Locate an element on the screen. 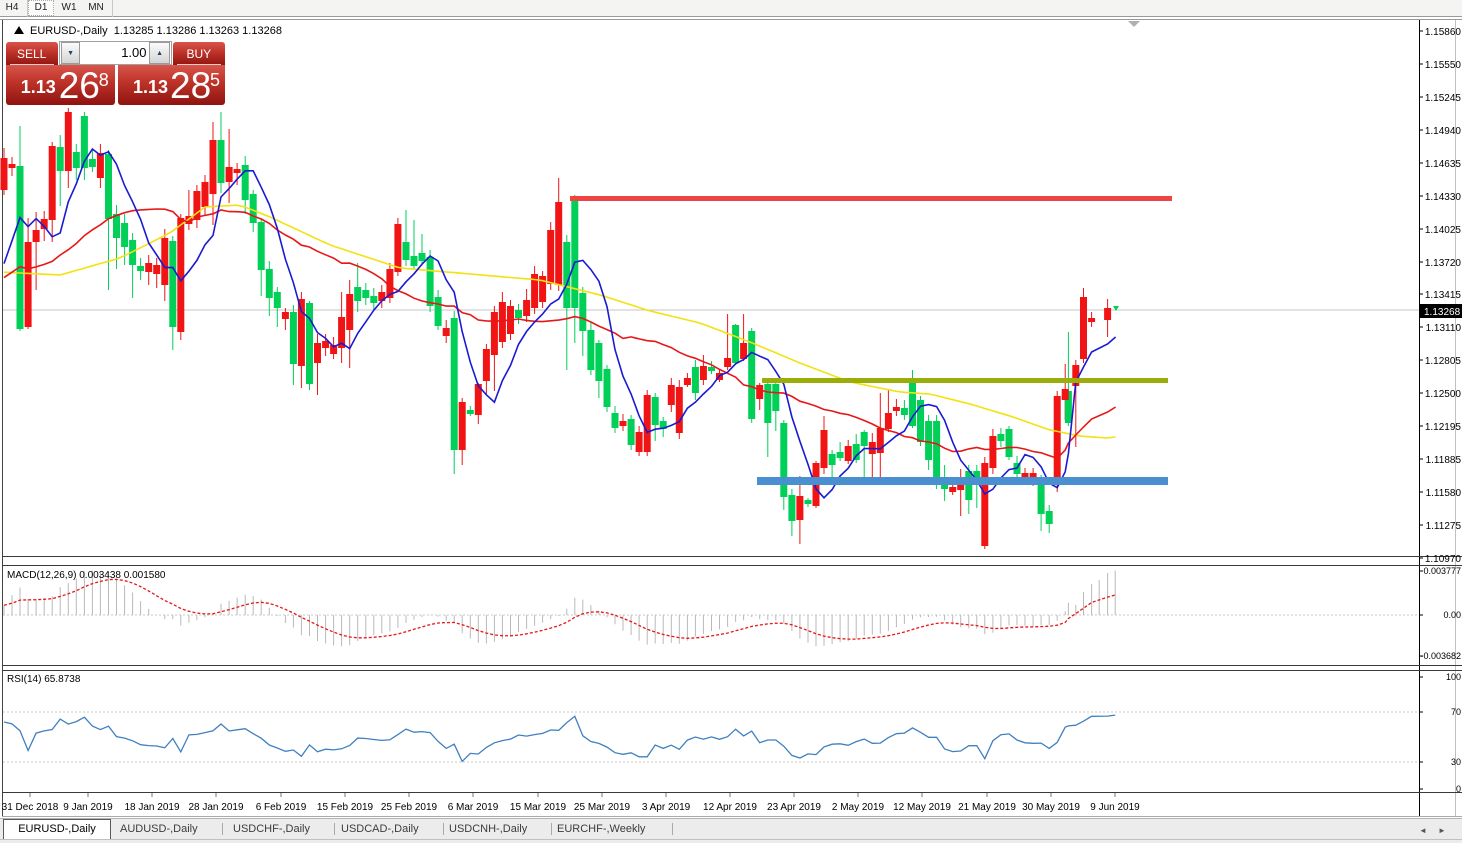 The height and width of the screenshot is (843, 1462). svg-text: 1.11580 is located at coordinates (1444, 493).